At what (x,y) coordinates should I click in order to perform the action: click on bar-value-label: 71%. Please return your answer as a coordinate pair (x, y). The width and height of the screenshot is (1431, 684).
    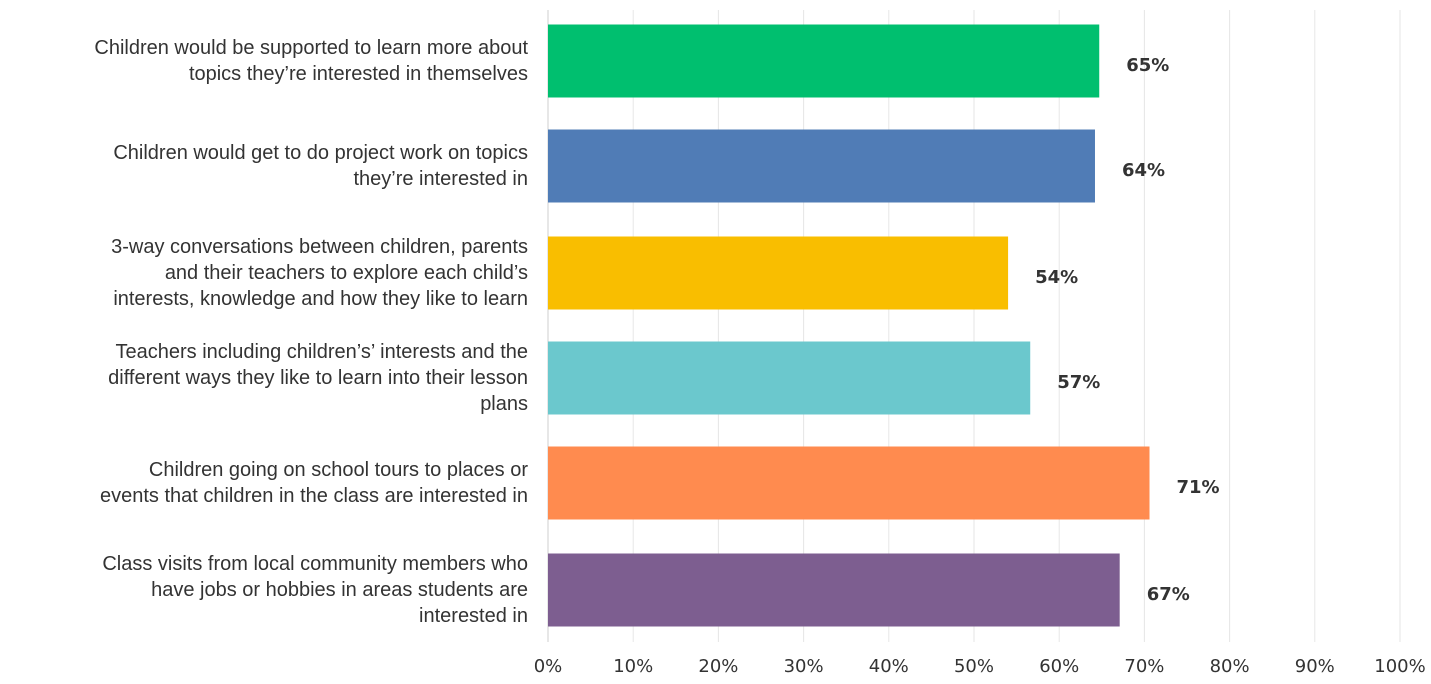
    Looking at the image, I should click on (1198, 487).